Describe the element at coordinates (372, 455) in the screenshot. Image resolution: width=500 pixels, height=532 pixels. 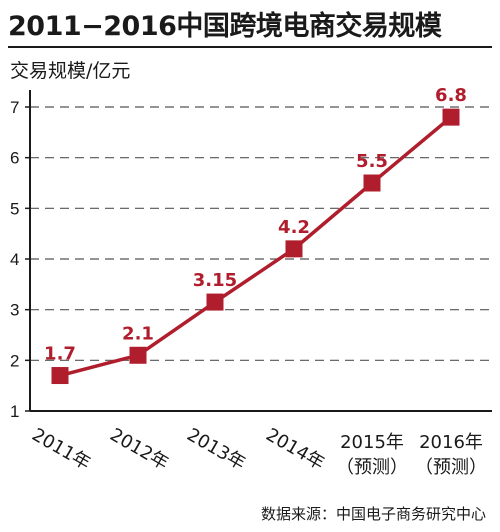
I see `x-tick-label: 2015年（预测）` at that location.